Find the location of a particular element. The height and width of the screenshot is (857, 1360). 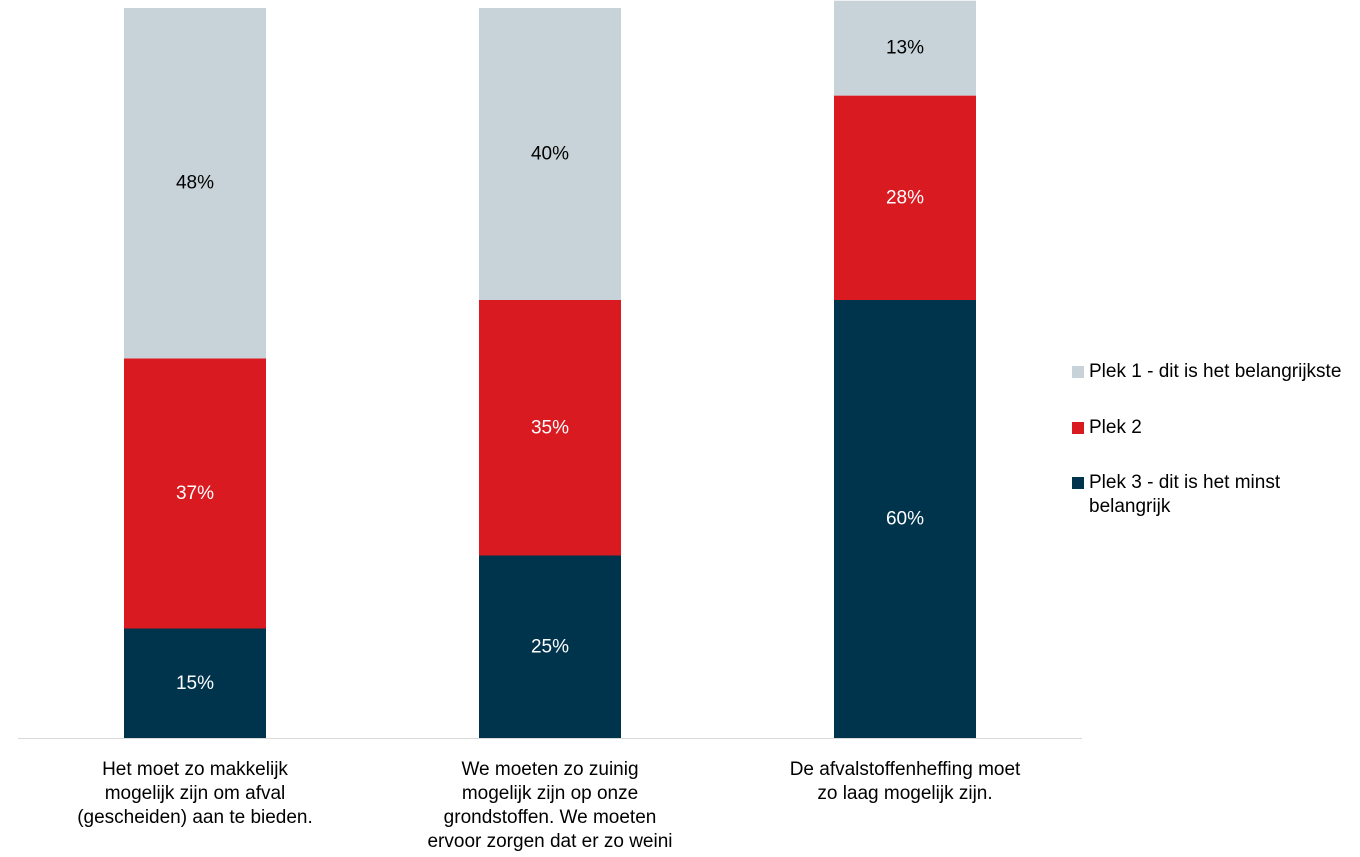

legend-label-plek-1: Plek 1 - dit is het belangrijkste is located at coordinates (1215, 371).